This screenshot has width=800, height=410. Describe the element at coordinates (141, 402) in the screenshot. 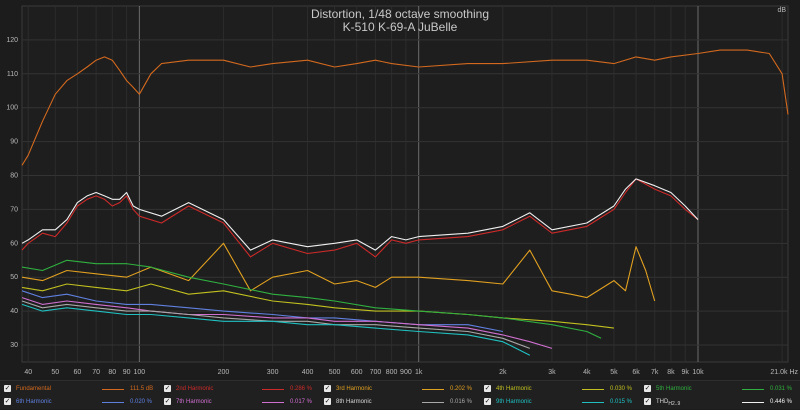

I see `legend-value: 0.020 %` at that location.